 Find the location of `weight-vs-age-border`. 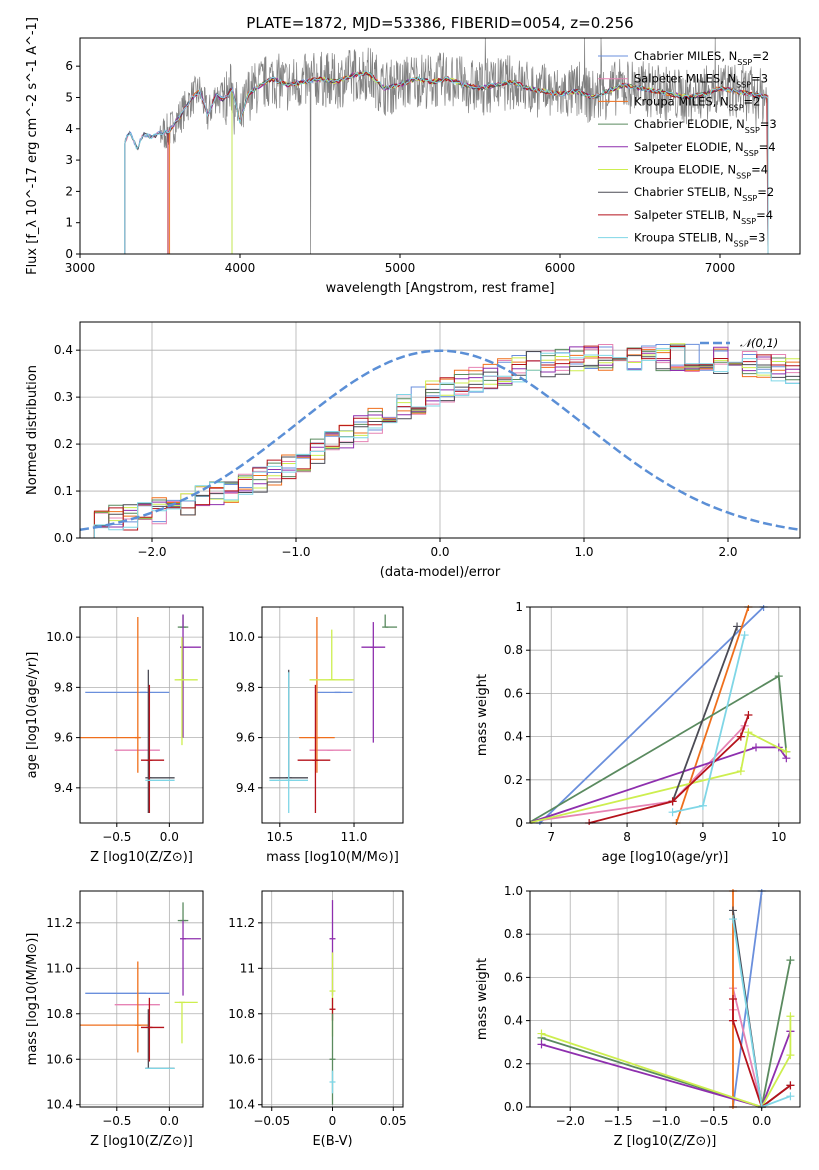

weight-vs-age-border is located at coordinates (665, 715).